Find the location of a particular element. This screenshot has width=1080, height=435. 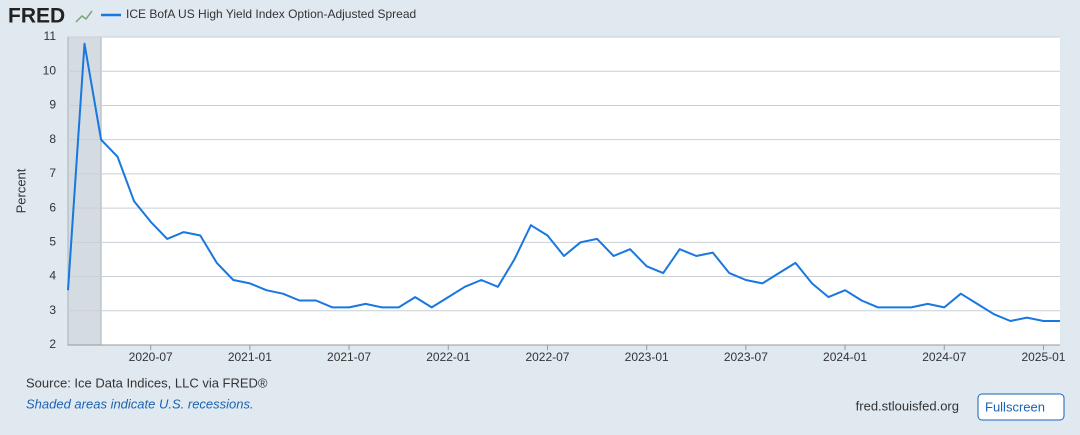

recession-shade is located at coordinates (84, 191).